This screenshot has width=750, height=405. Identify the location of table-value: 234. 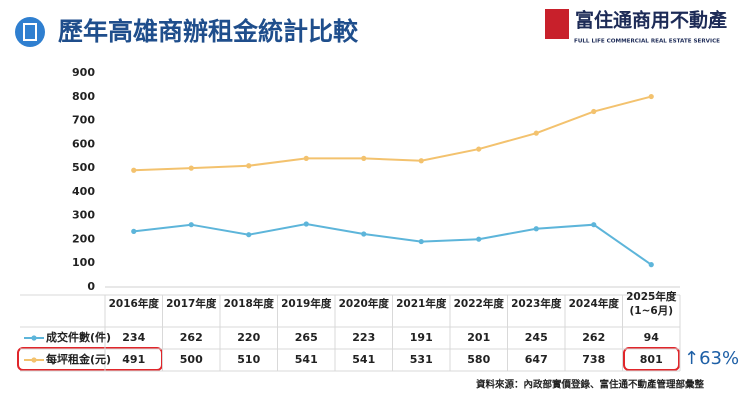
(133, 337).